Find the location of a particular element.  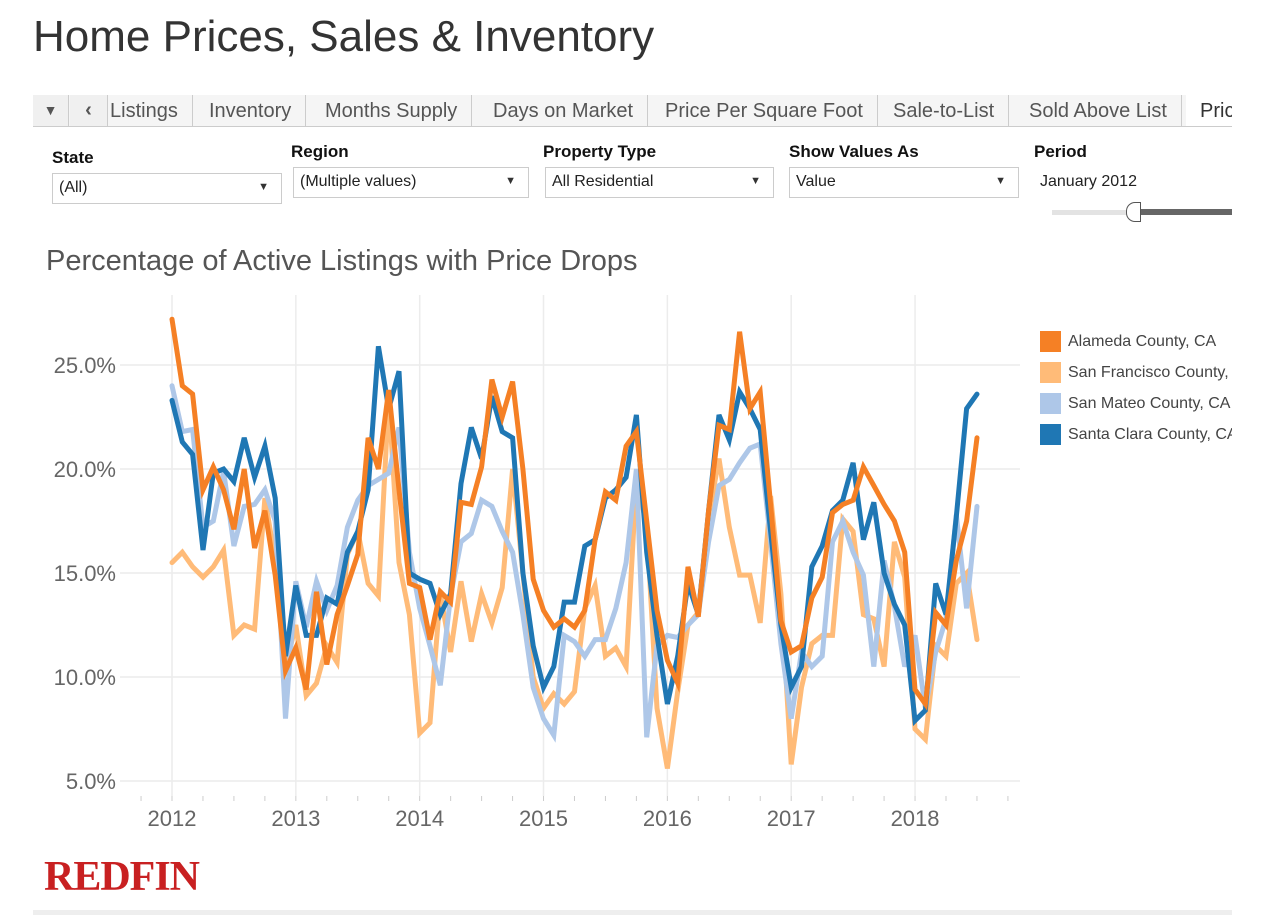

property-type-dropdown: All Residential ▼ is located at coordinates (659, 182).